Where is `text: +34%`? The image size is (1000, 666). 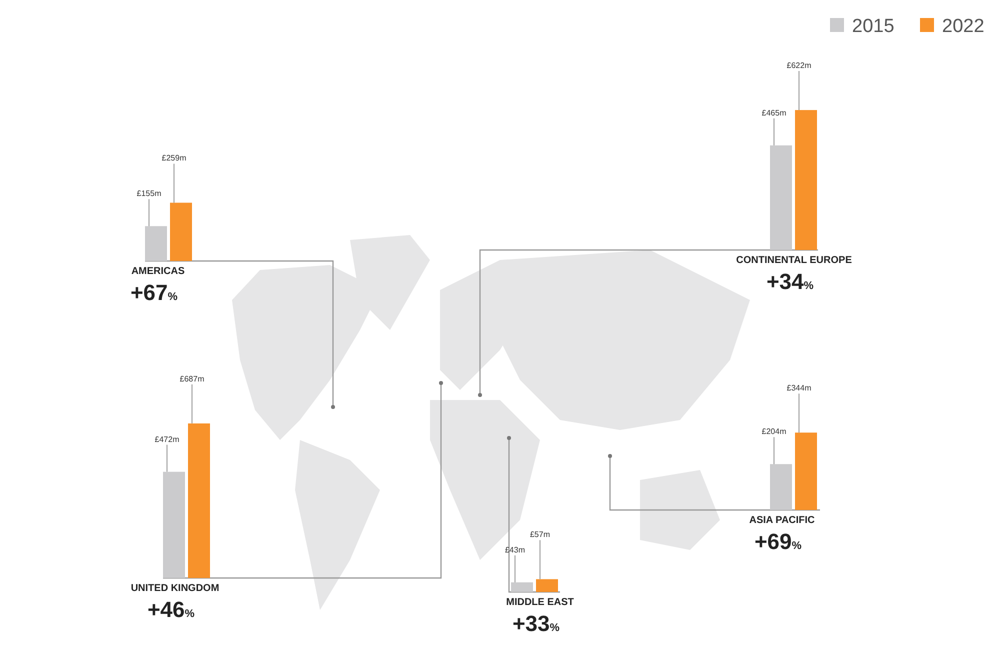
text: +34% is located at coordinates (790, 281).